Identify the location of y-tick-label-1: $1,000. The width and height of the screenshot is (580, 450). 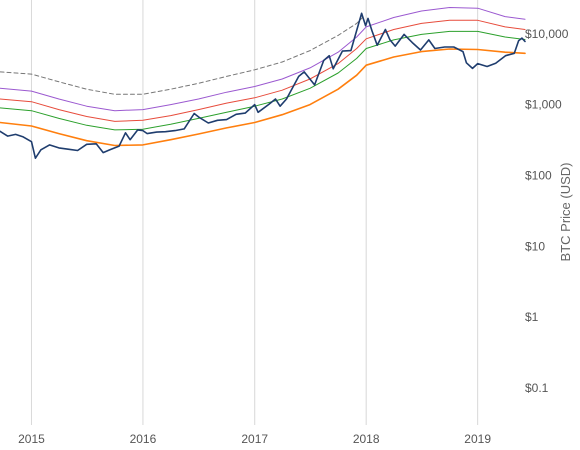
(543, 105).